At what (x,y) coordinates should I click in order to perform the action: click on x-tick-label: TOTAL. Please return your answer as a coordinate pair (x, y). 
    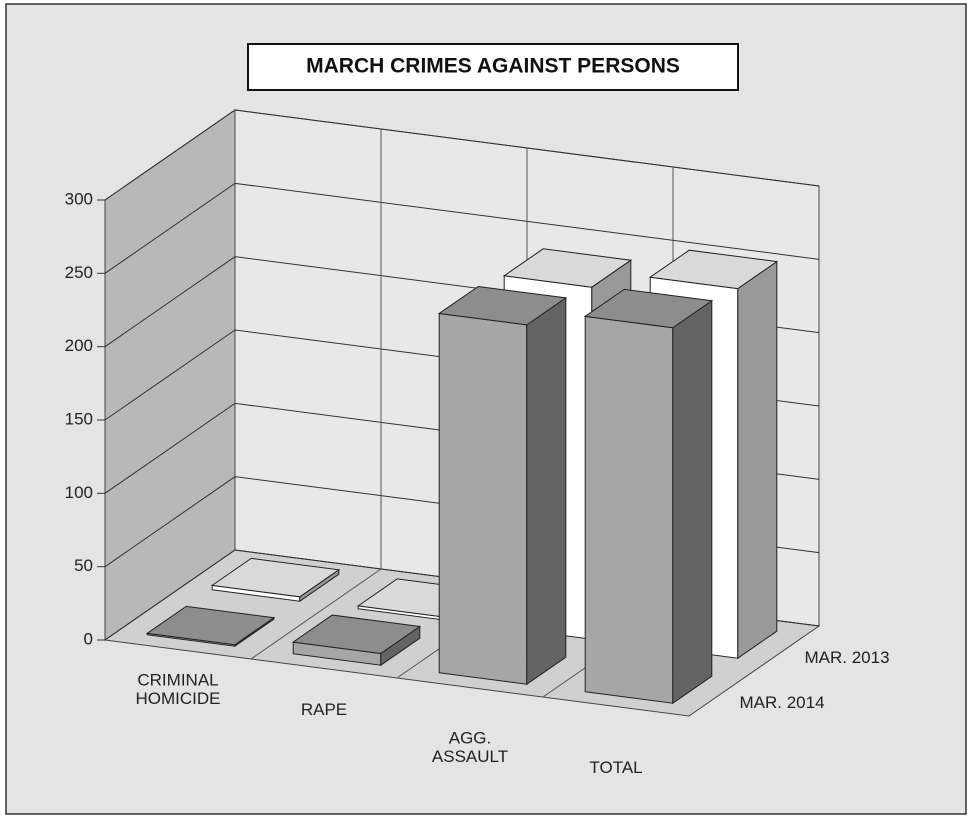
    Looking at the image, I should click on (615, 767).